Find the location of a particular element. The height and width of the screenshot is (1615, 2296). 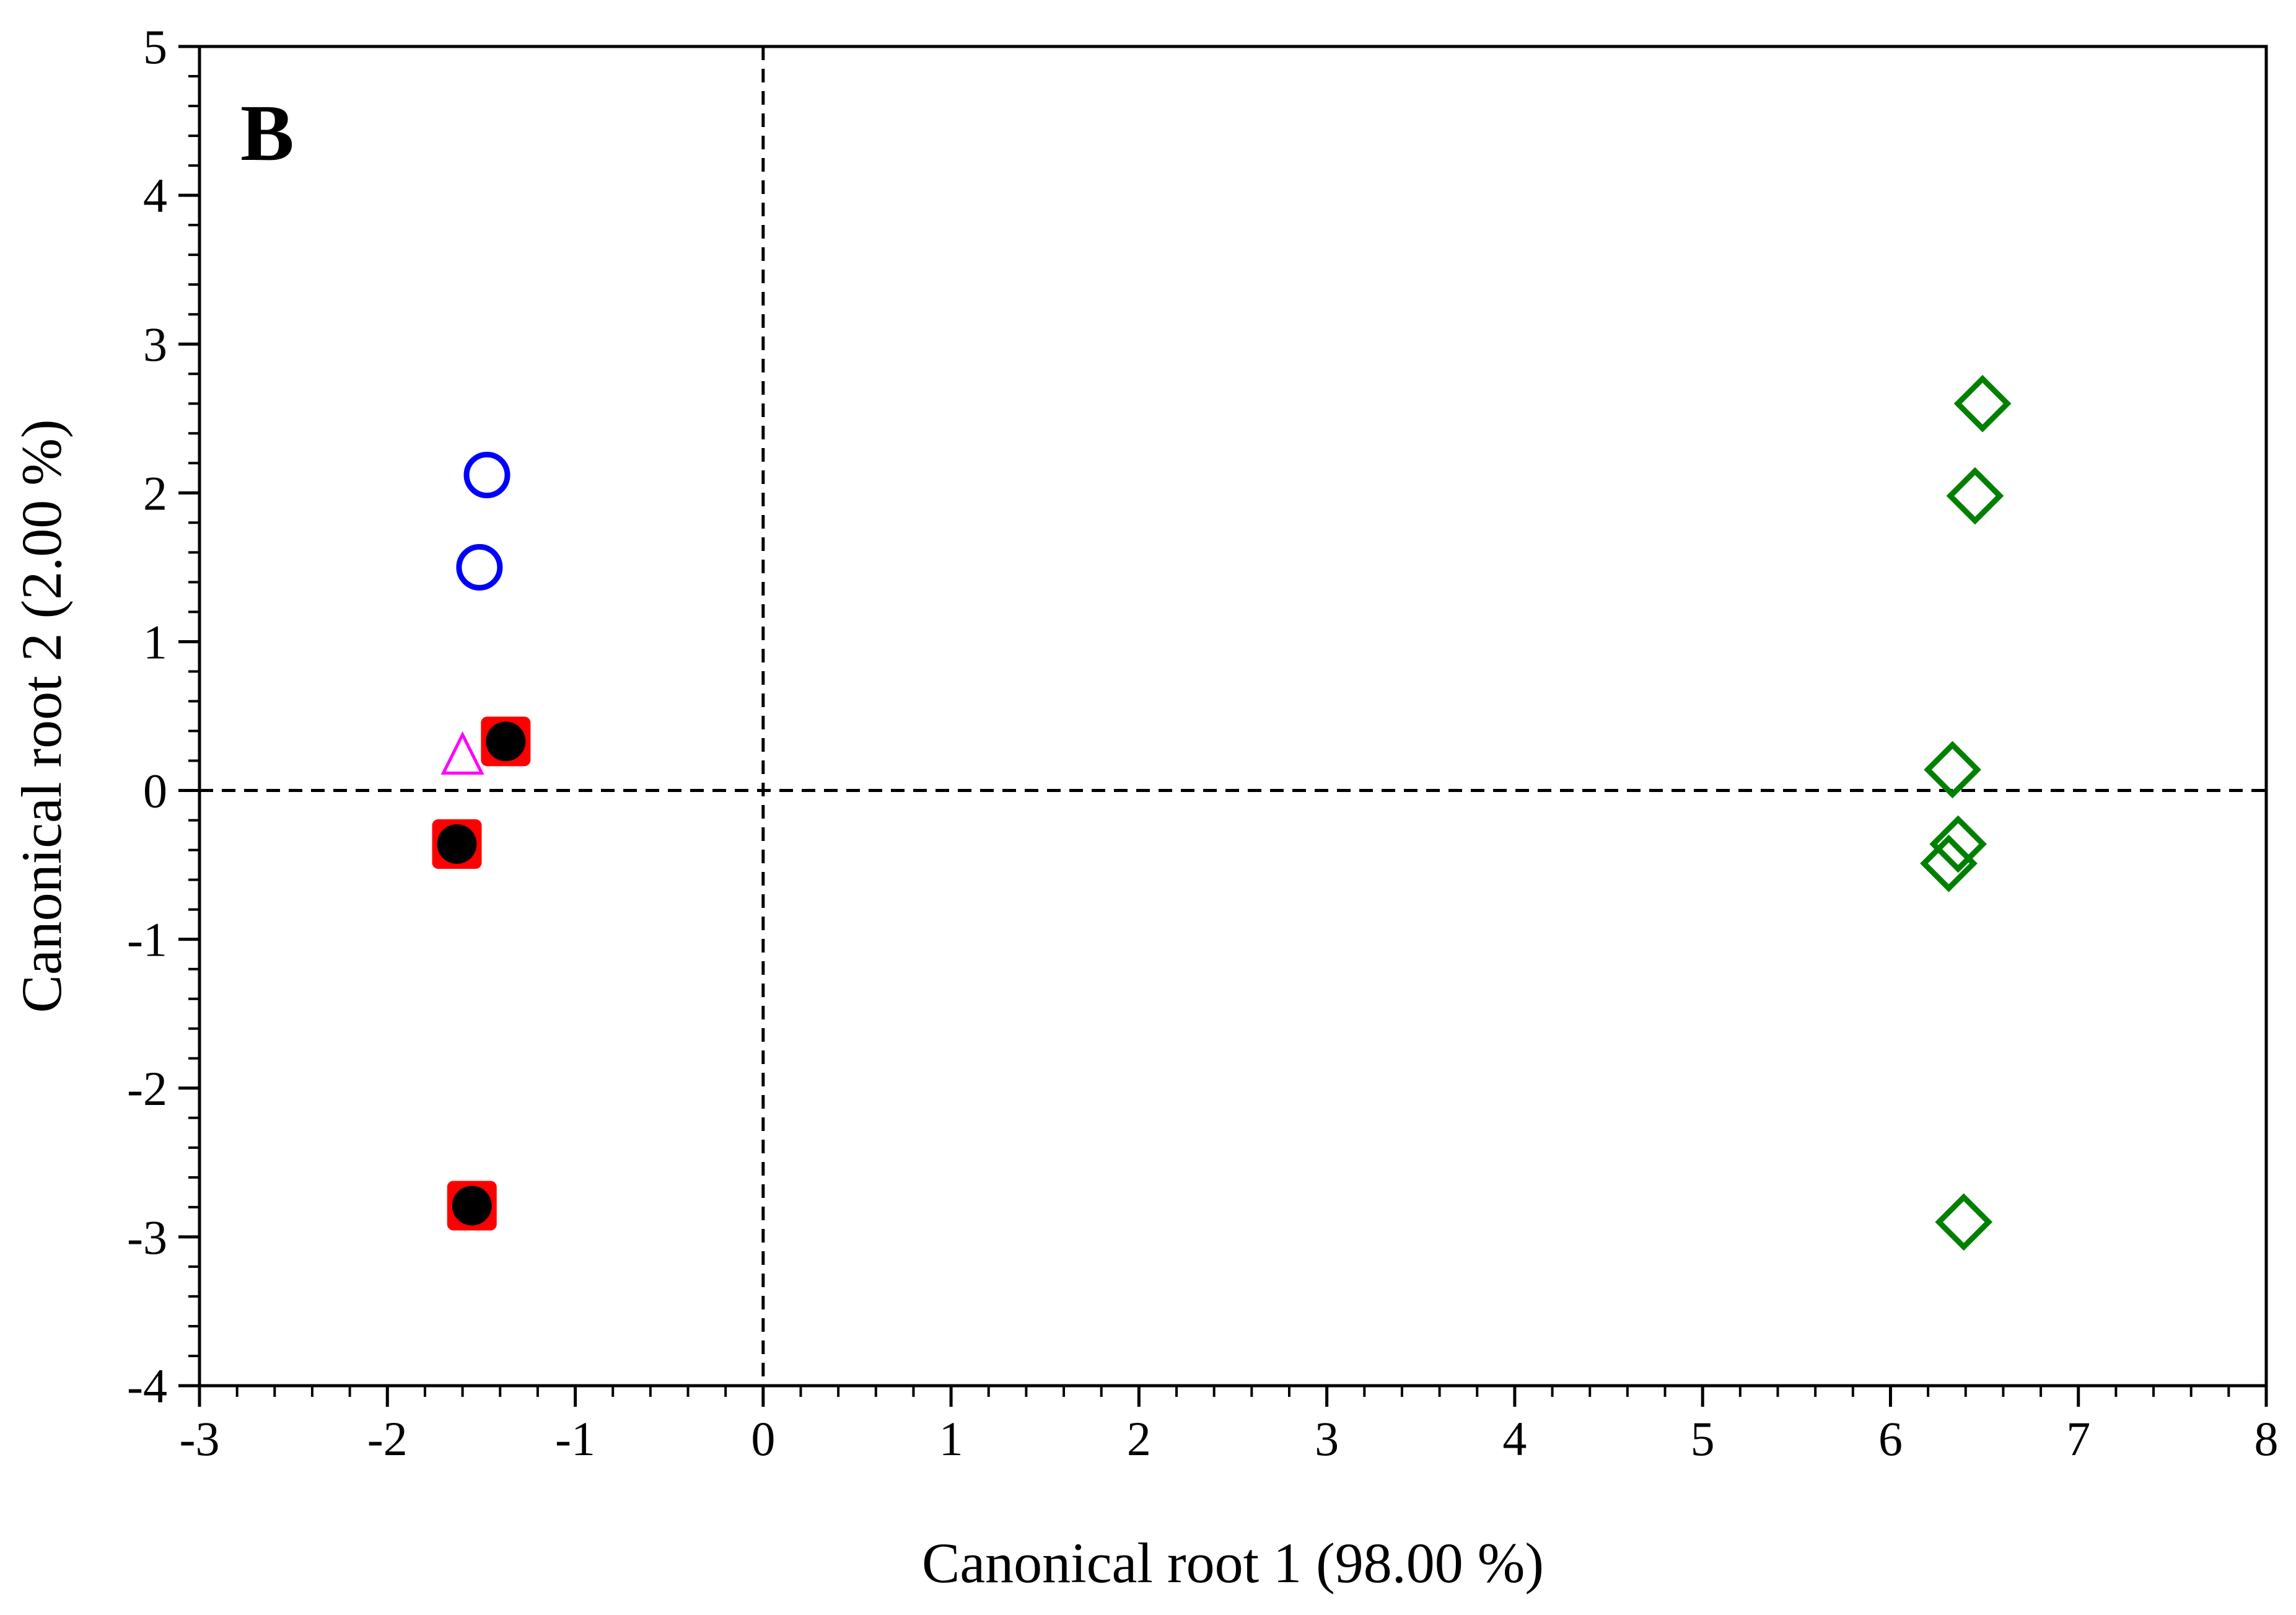

series-blue-circles is located at coordinates (483, 521).